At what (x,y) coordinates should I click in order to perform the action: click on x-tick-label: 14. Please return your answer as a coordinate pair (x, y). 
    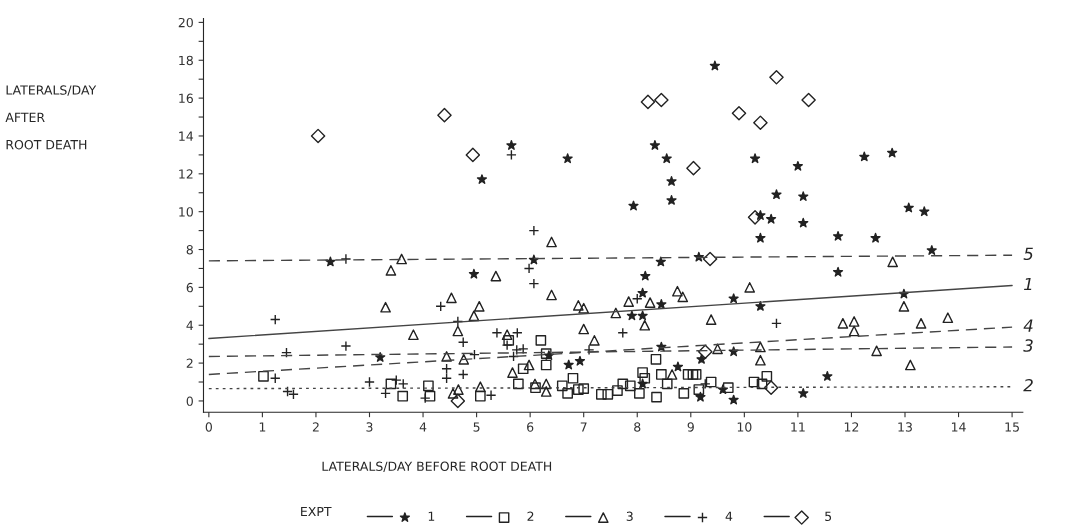
    Looking at the image, I should click on (958, 427).